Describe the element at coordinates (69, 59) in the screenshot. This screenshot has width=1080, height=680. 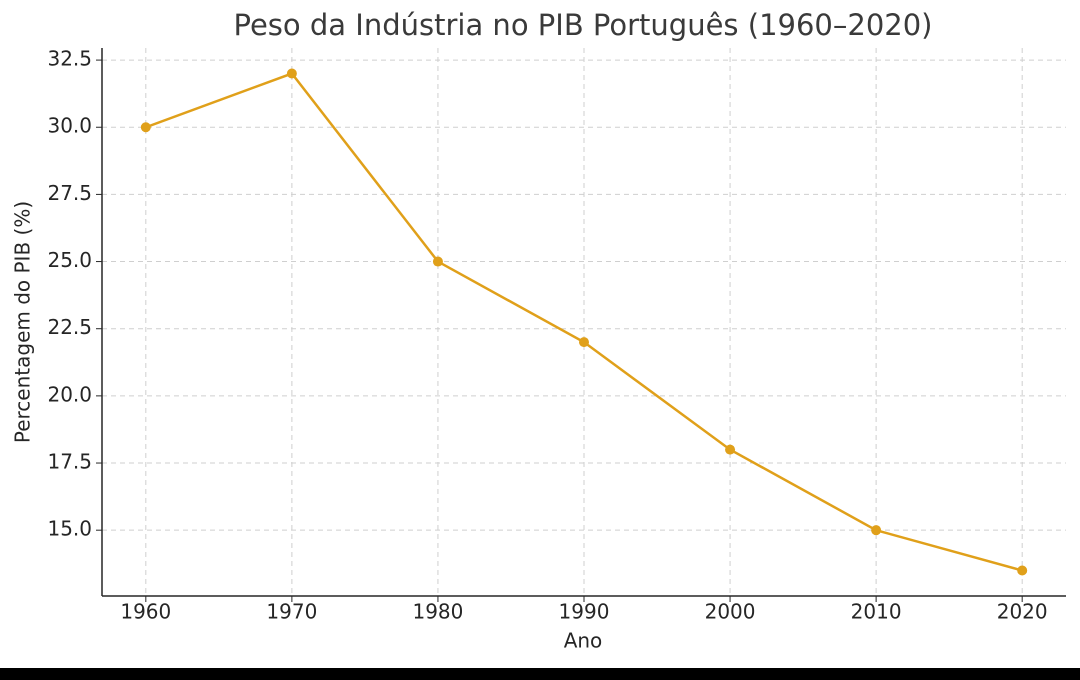
I see `y-tick-label: 32.5` at that location.